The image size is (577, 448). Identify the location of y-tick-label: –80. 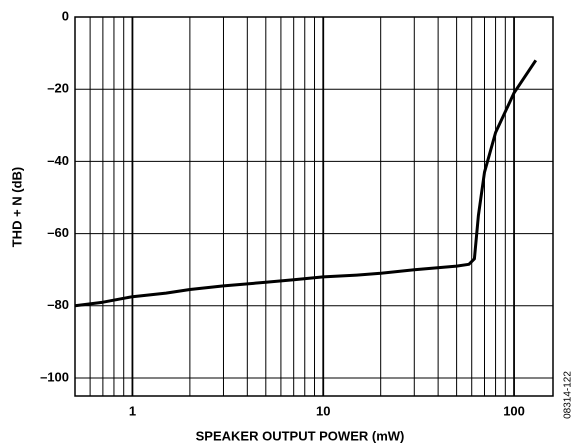
(58, 304).